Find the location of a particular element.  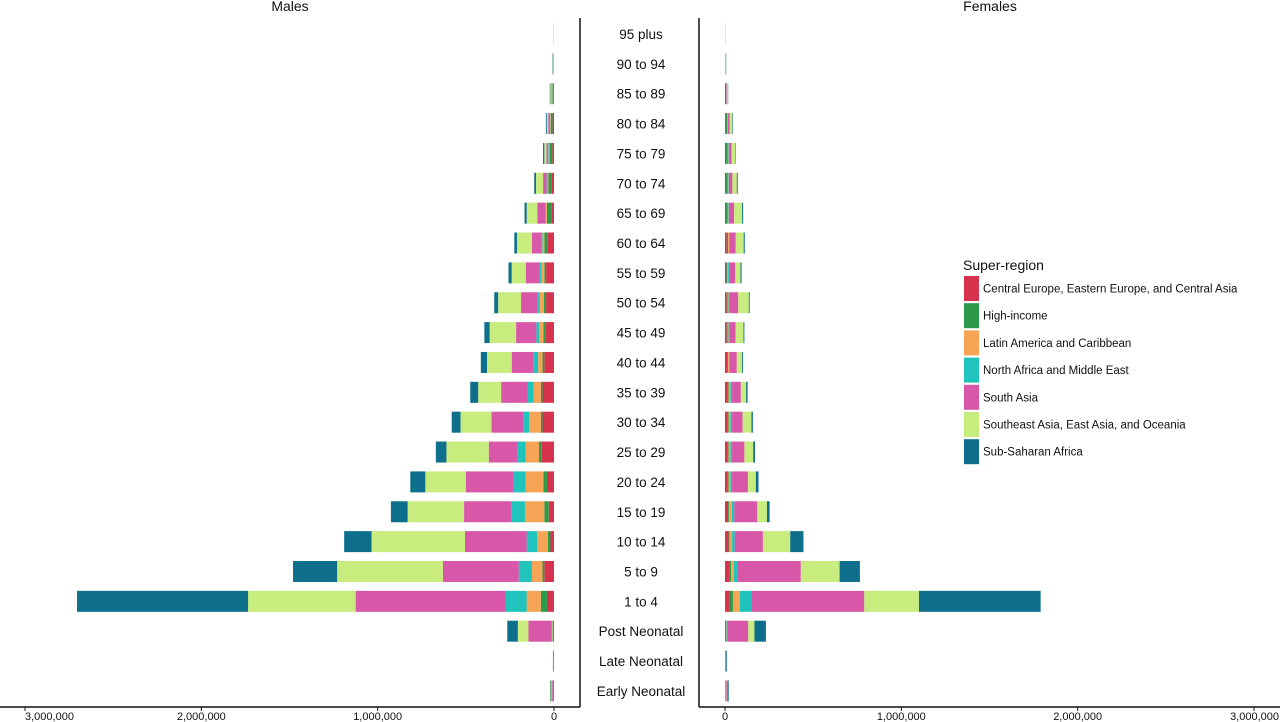

females-x-tick-label: 2,000,000 is located at coordinates (1077, 716).